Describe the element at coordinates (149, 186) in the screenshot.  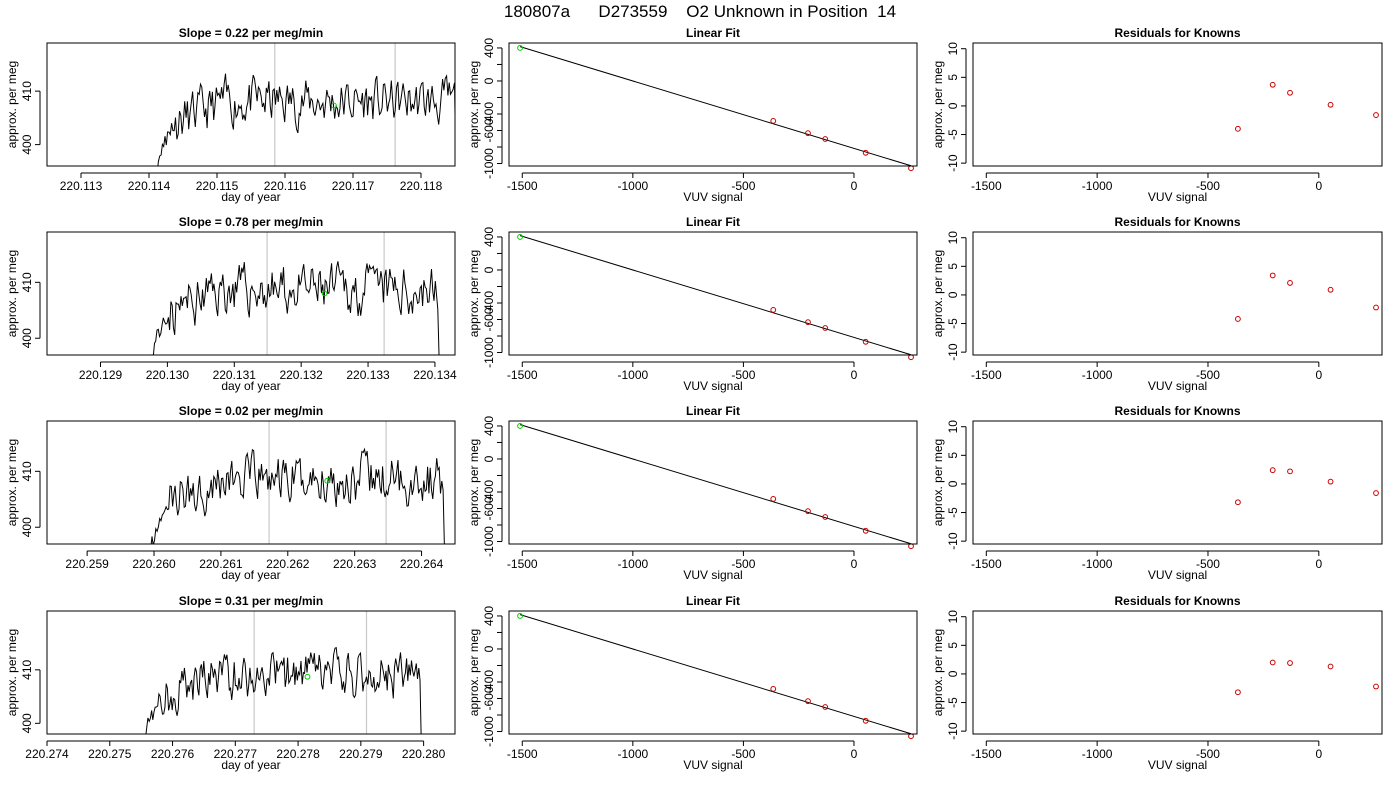
I see `timeseries-x-tick-label: 220.114` at that location.